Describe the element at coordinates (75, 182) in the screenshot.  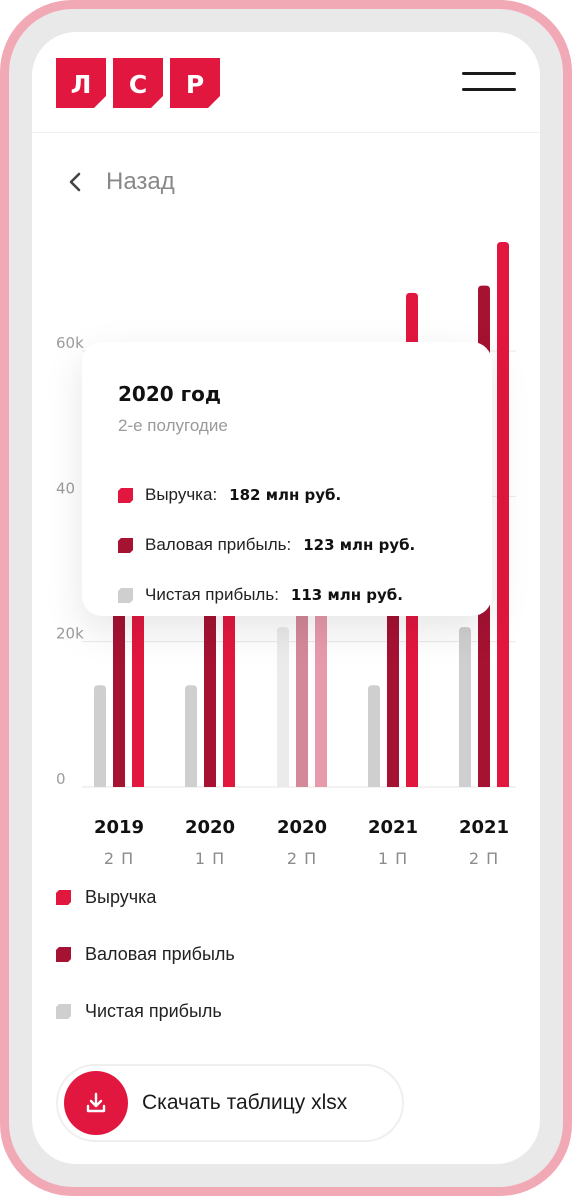
I see `chevron-left-icon` at that location.